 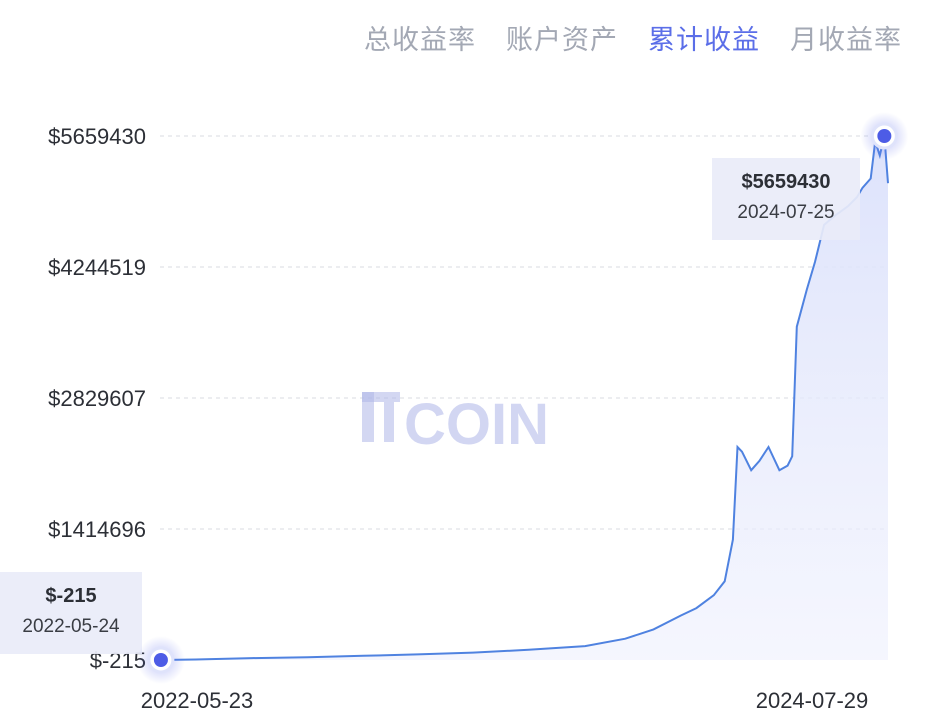 What do you see at coordinates (786, 182) in the screenshot?
I see `tooltip-value: $5659430` at bounding box center [786, 182].